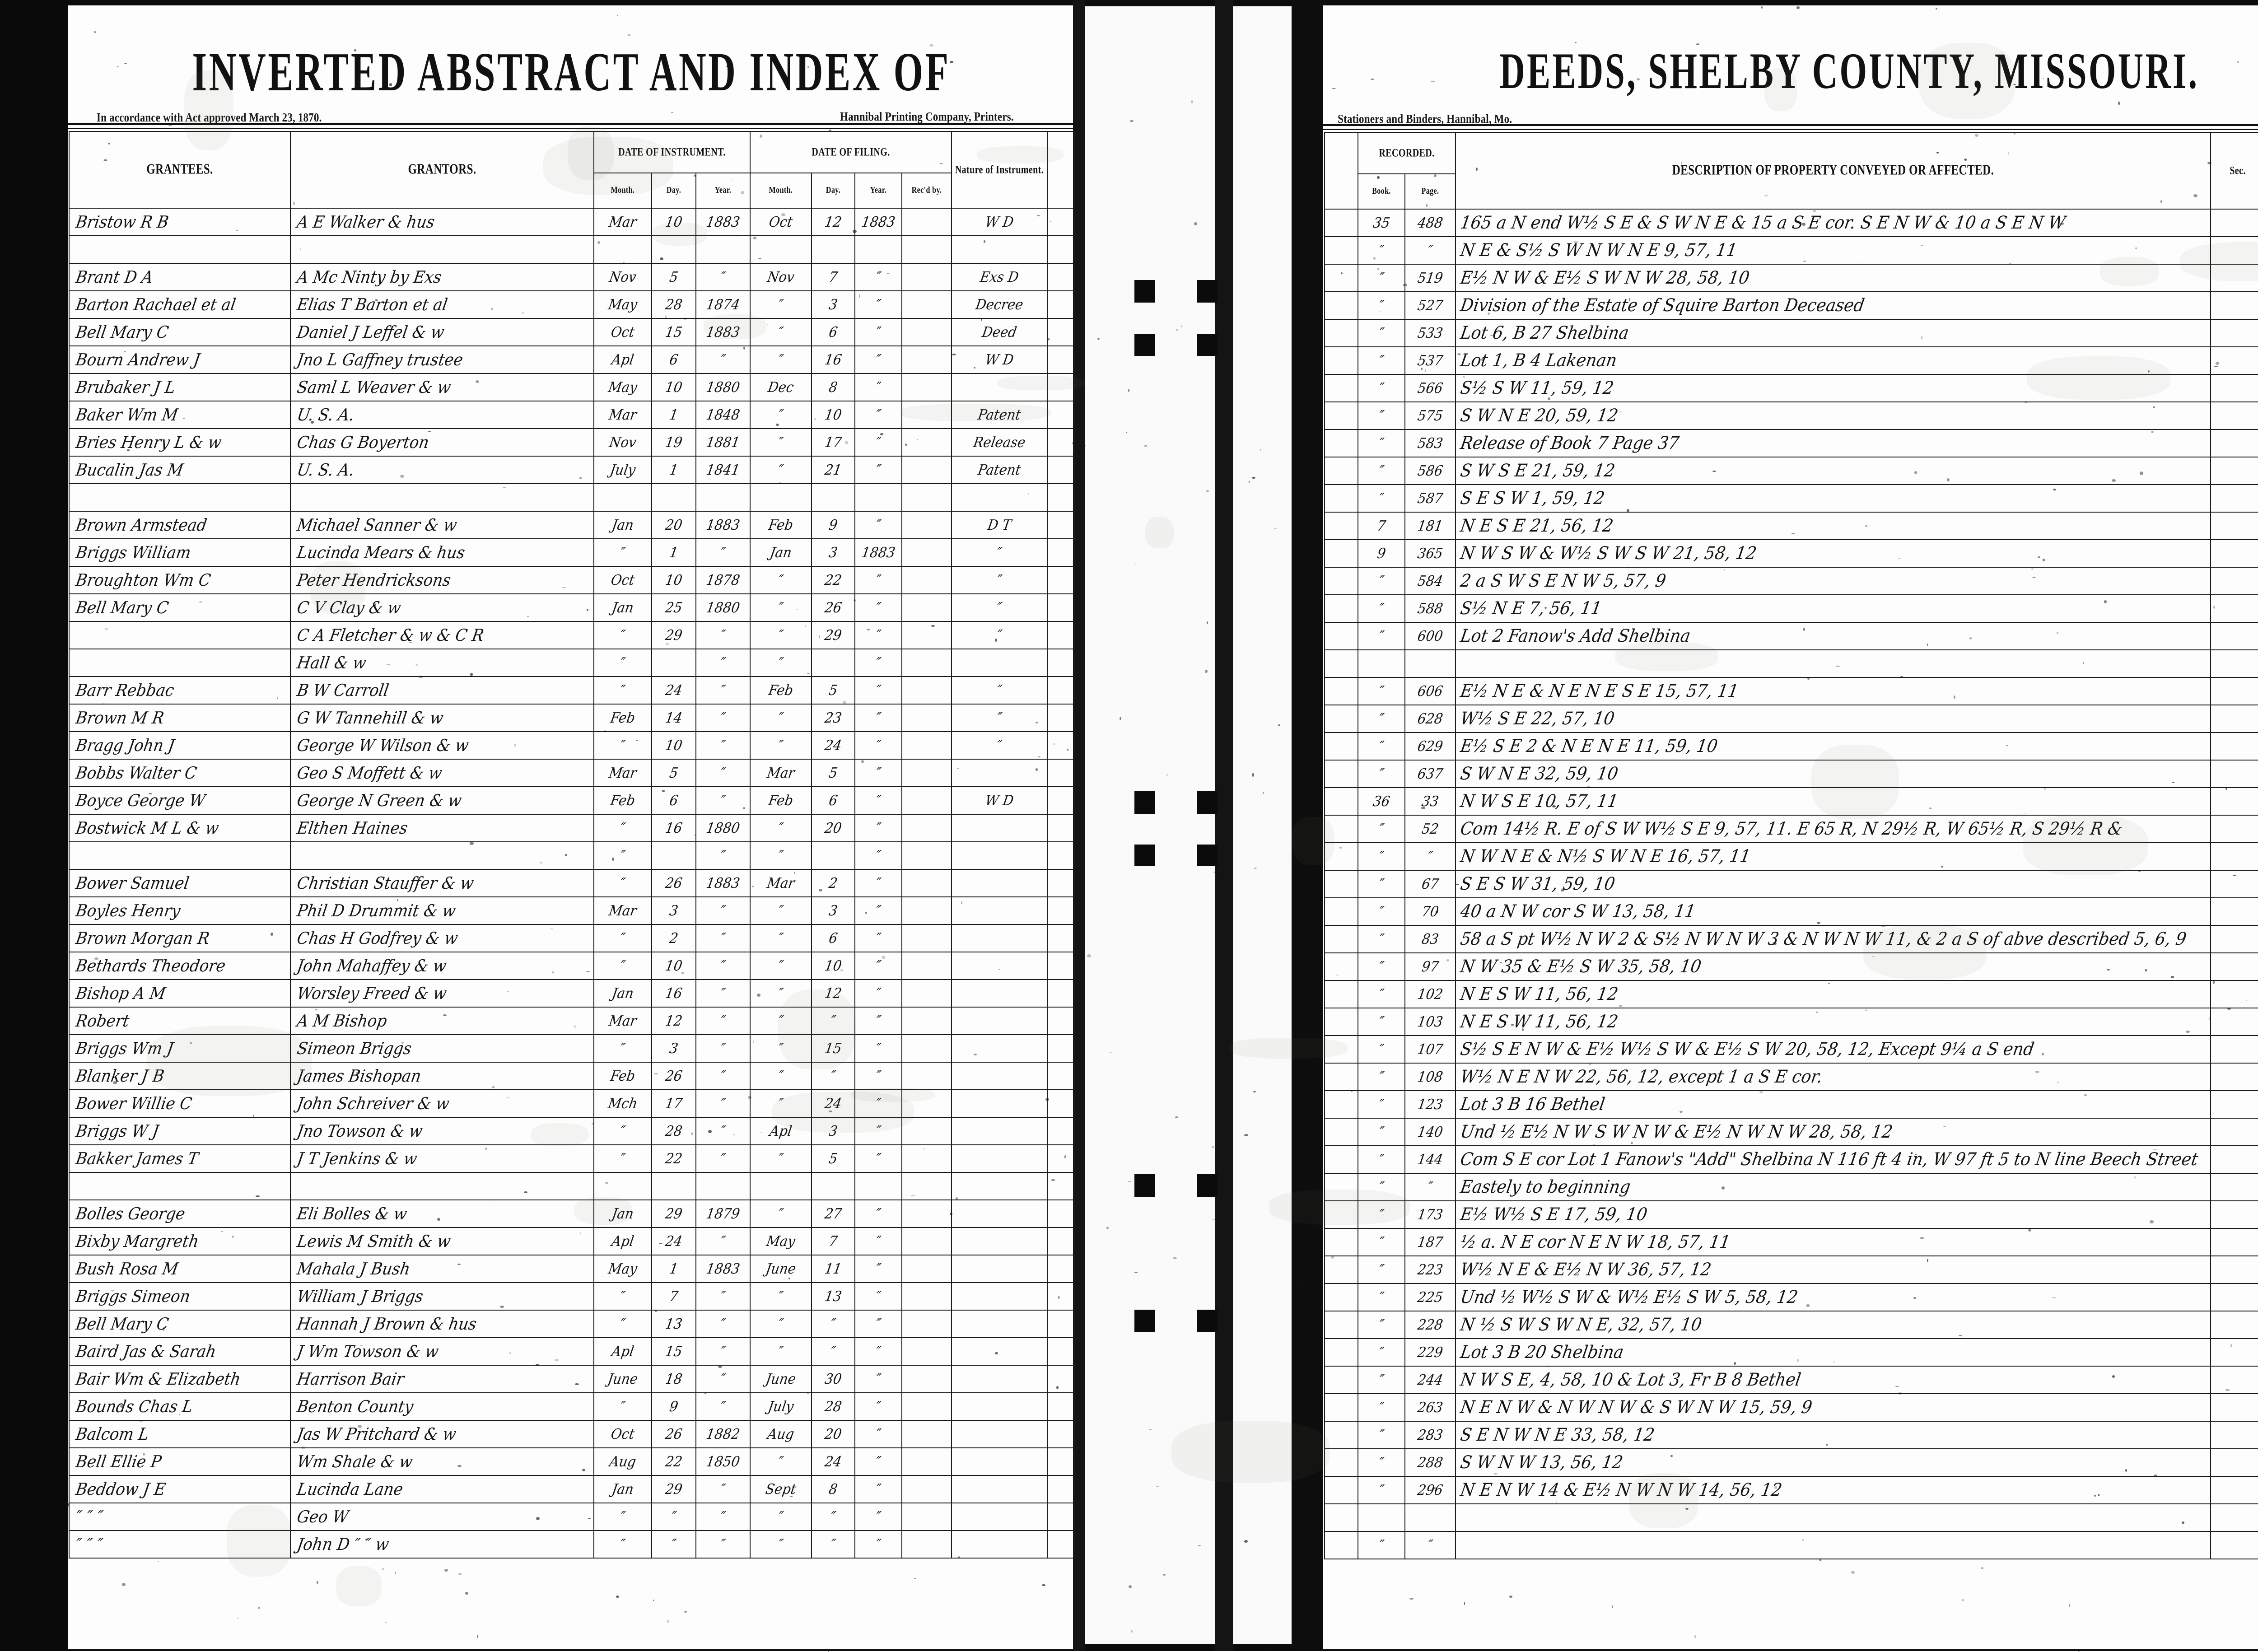 This screenshot has height=1652, width=2258. Describe the element at coordinates (1407, 153) in the screenshot. I see `col-header-recorded: RECORDED.` at that location.